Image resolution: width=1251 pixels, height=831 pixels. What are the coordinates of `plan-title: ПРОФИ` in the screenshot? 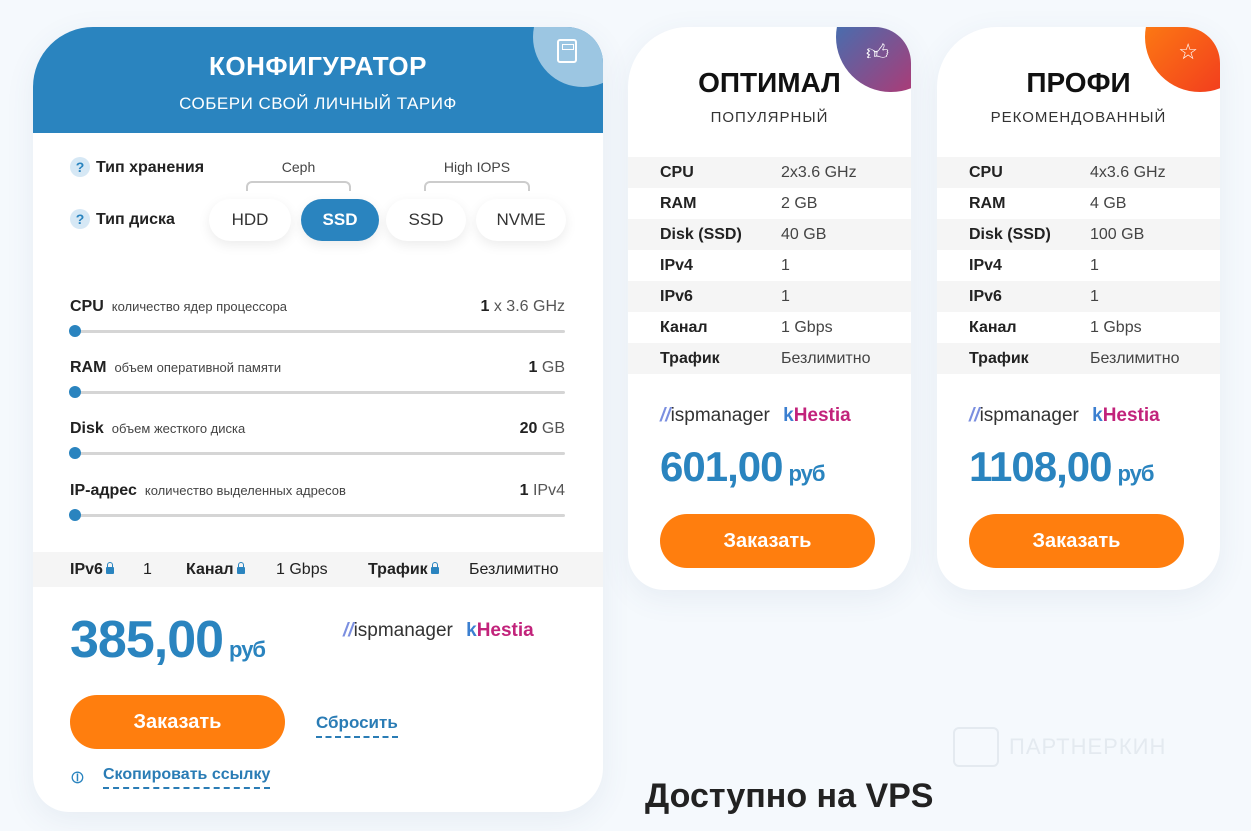 It's located at (1078, 82).